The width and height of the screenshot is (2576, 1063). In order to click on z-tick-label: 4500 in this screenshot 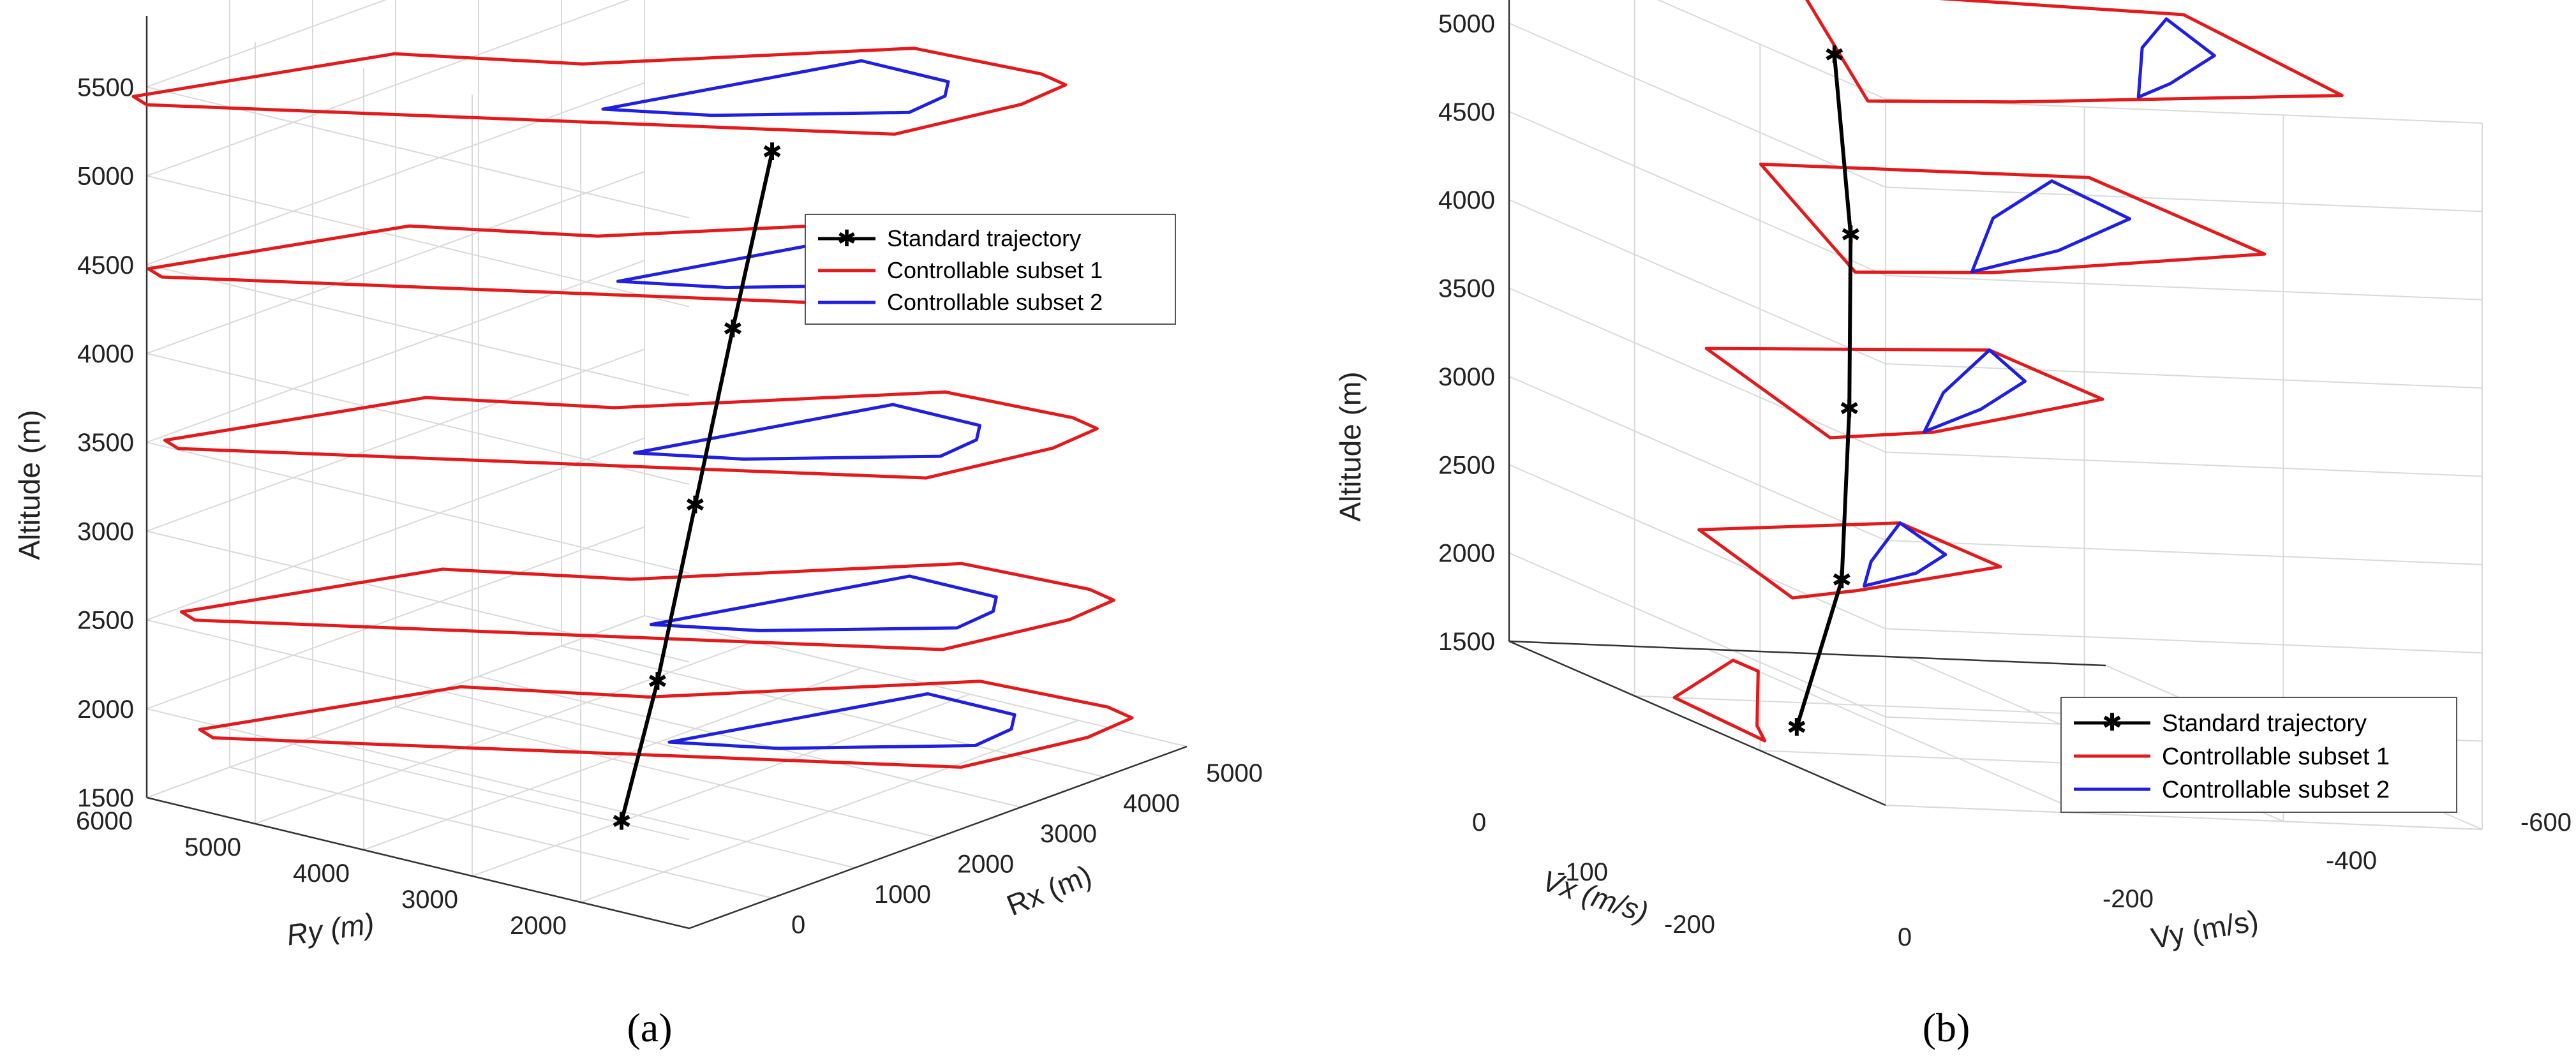, I will do `click(1466, 112)`.